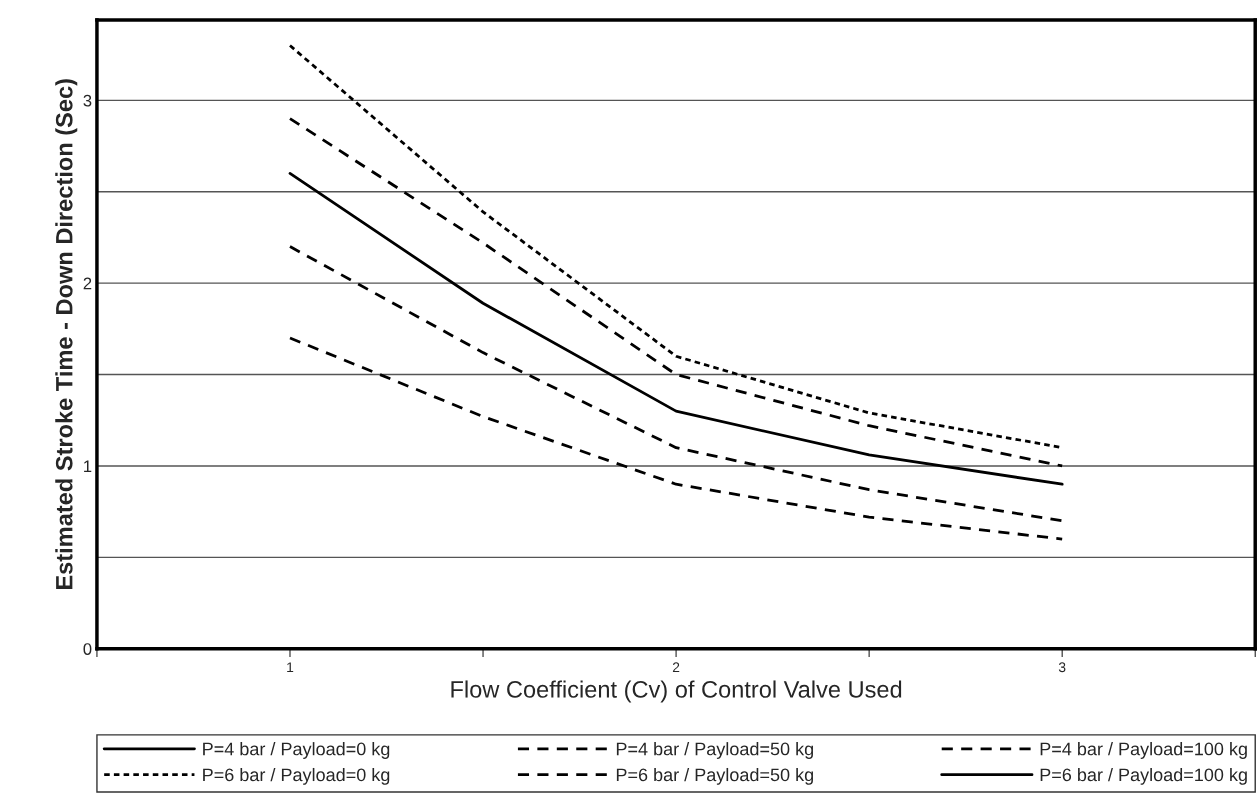 The width and height of the screenshot is (1259, 796). What do you see at coordinates (296, 776) in the screenshot?
I see `legend-label: P=6 bar / Payload=0 kg` at bounding box center [296, 776].